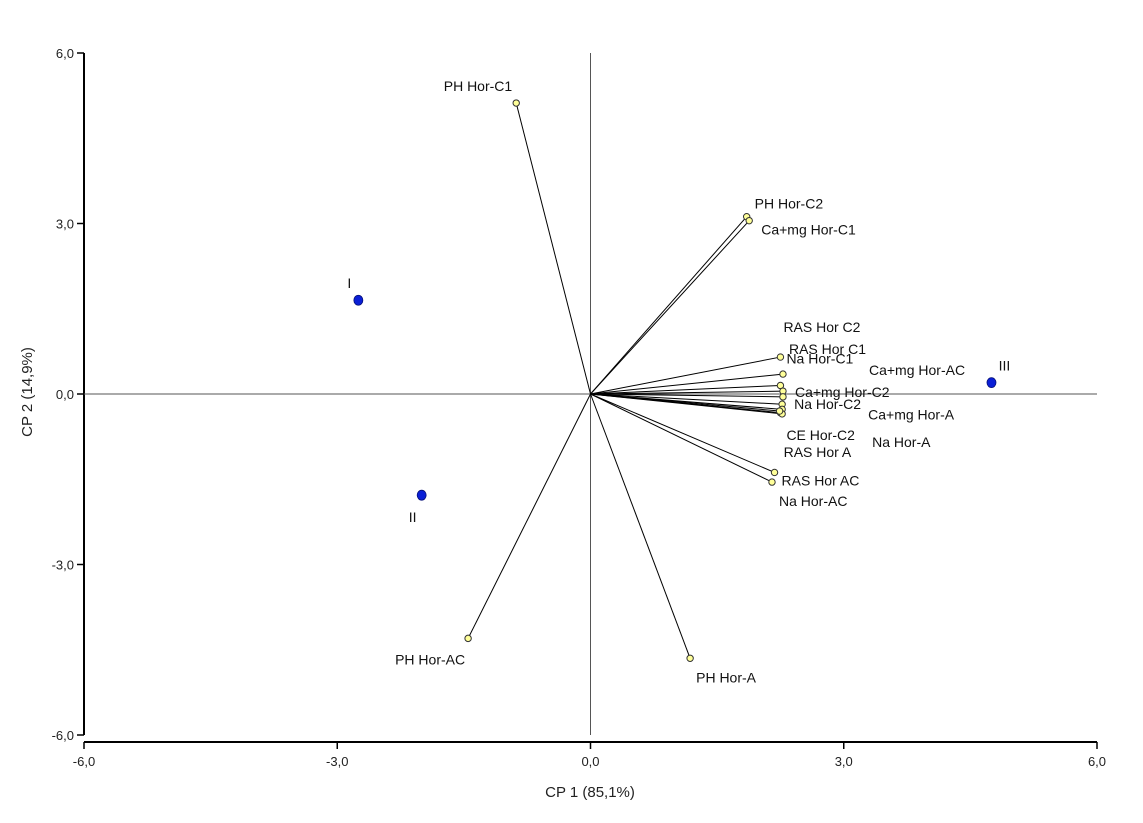 This screenshot has height=823, width=1143. What do you see at coordinates (63, 565) in the screenshot?
I see `y-tick-label: -3,0` at bounding box center [63, 565].